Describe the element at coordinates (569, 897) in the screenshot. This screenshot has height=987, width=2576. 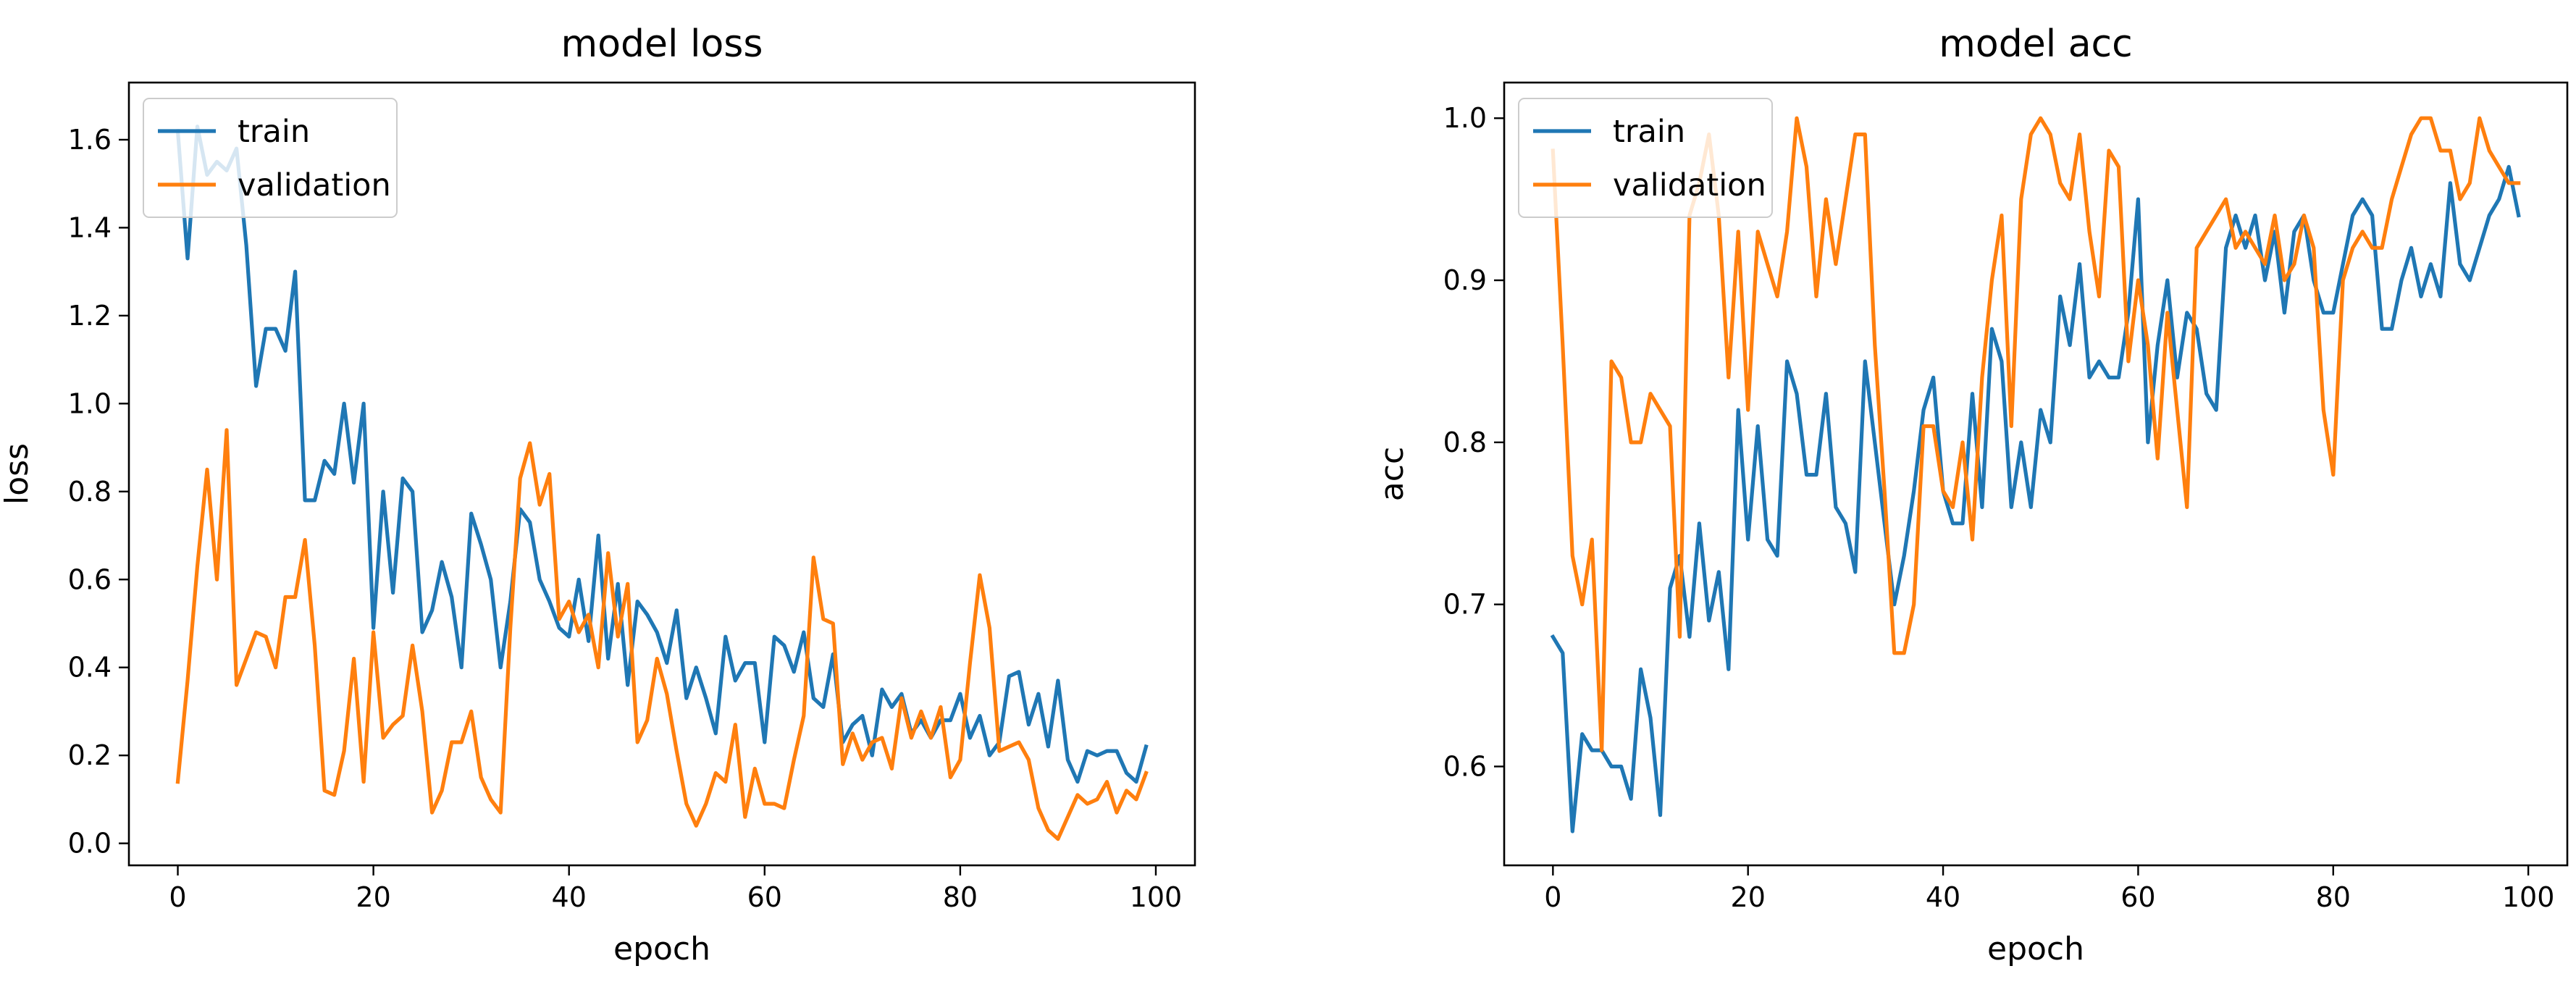
I see `loss-x-tick-label: 40` at that location.